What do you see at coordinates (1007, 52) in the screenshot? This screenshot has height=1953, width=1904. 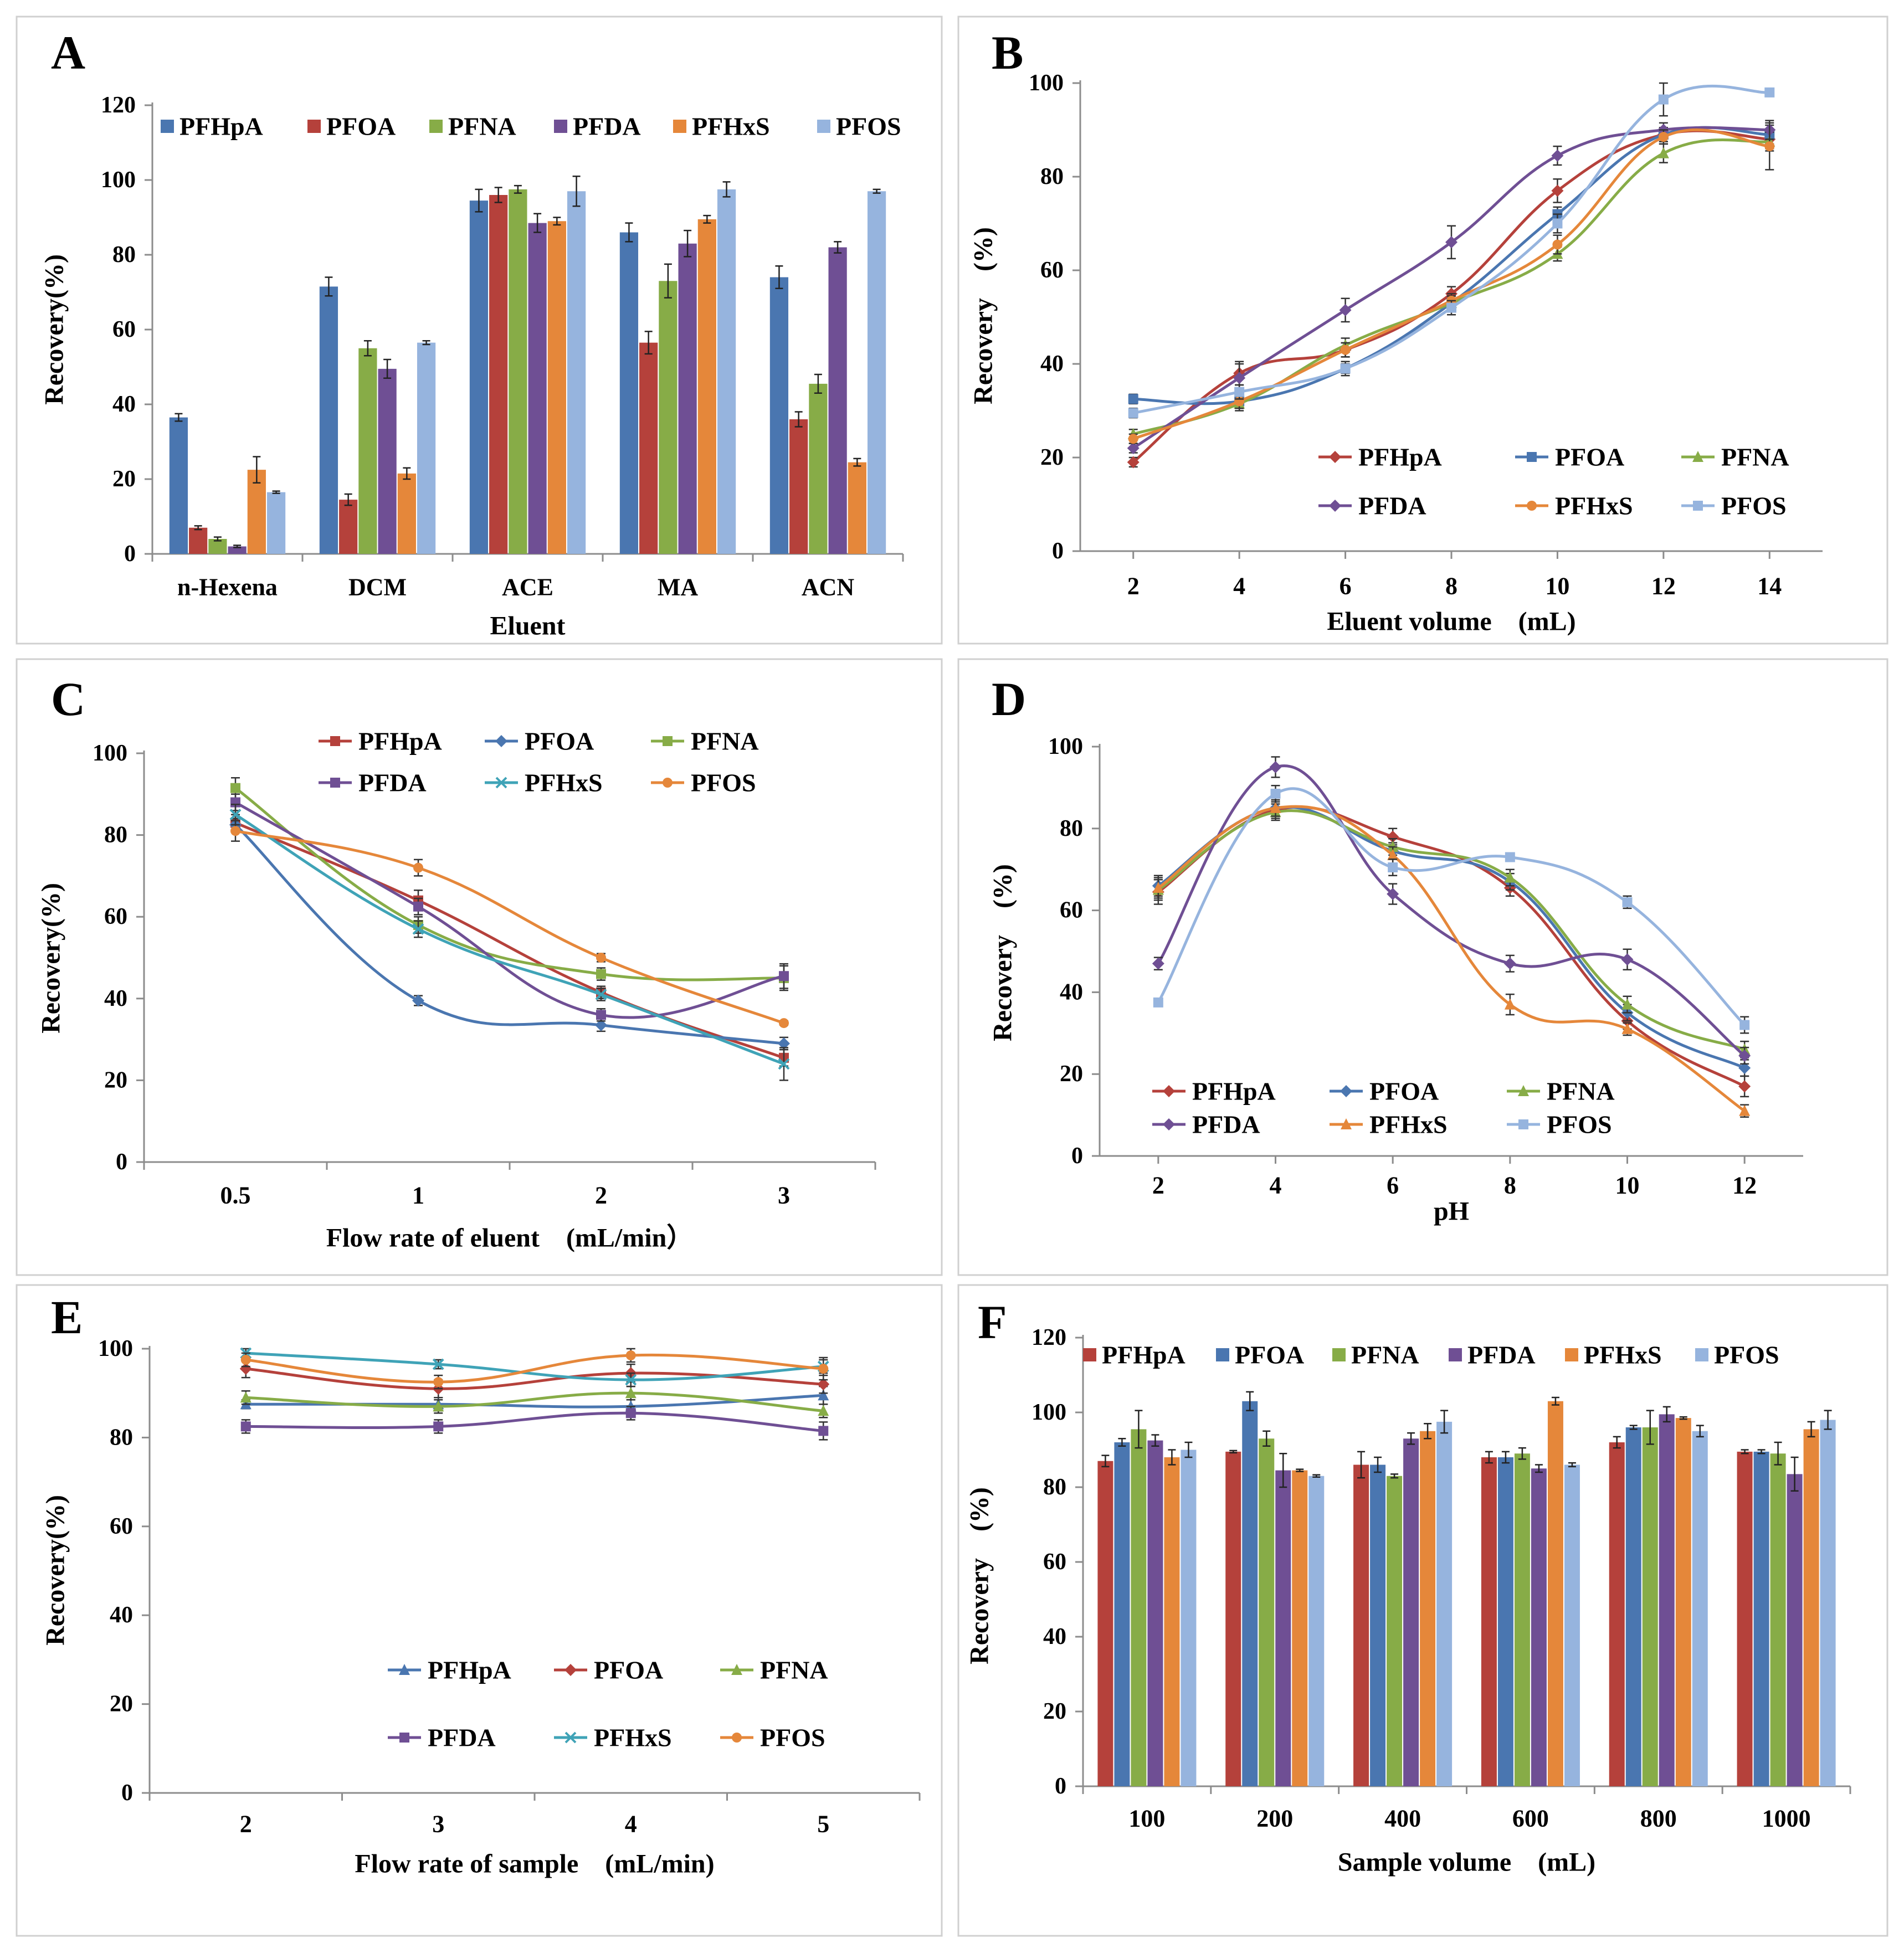 I see `panel-letter: B` at bounding box center [1007, 52].